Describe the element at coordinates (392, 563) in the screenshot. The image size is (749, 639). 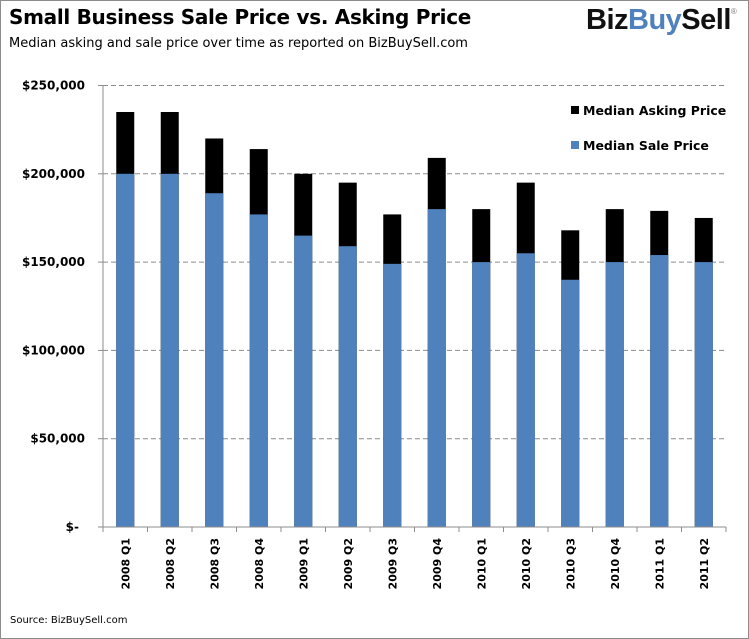
I see `x-tick-label: 2009 Q3` at that location.